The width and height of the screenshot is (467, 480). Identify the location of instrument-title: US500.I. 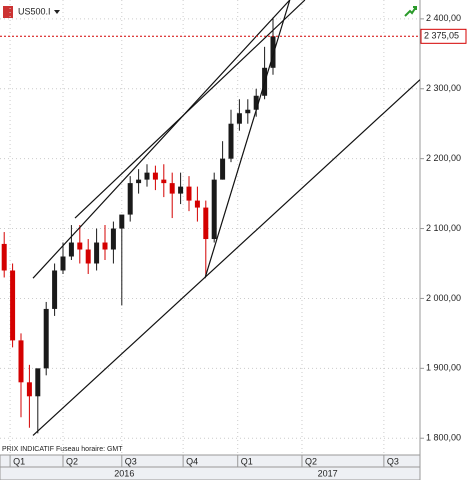
(34, 11).